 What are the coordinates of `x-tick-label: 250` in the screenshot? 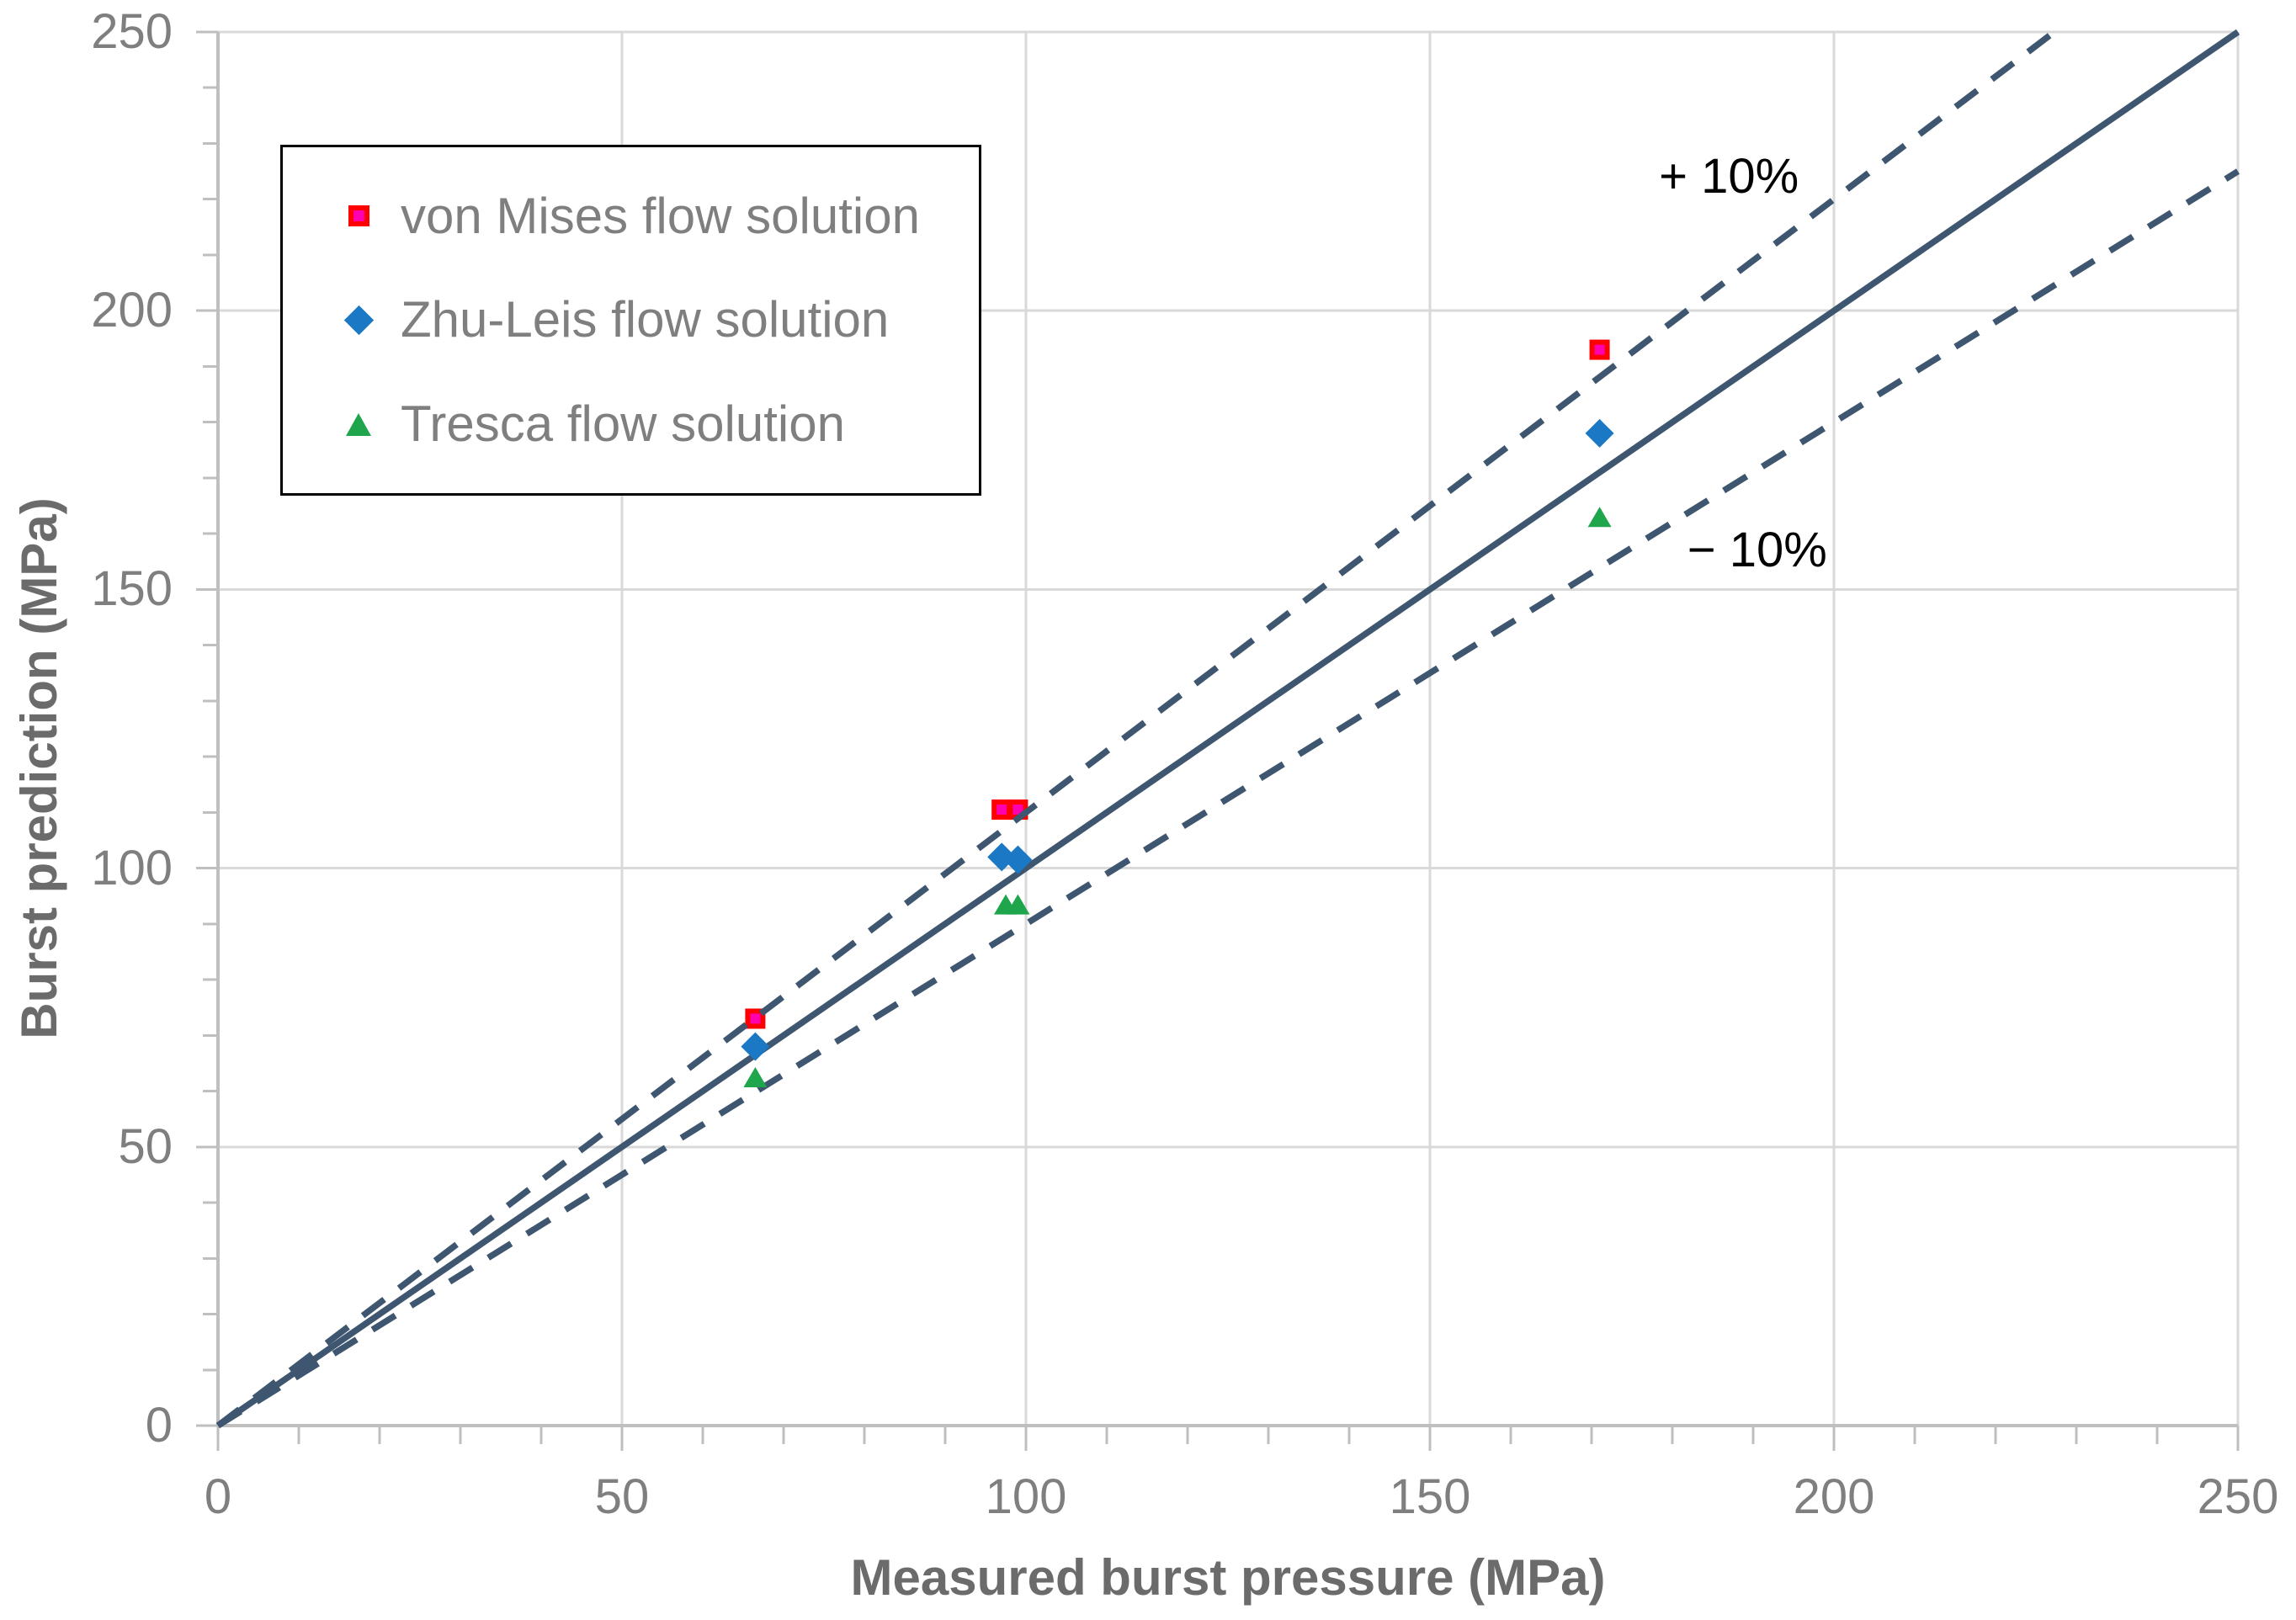 It's located at (2238, 1496).